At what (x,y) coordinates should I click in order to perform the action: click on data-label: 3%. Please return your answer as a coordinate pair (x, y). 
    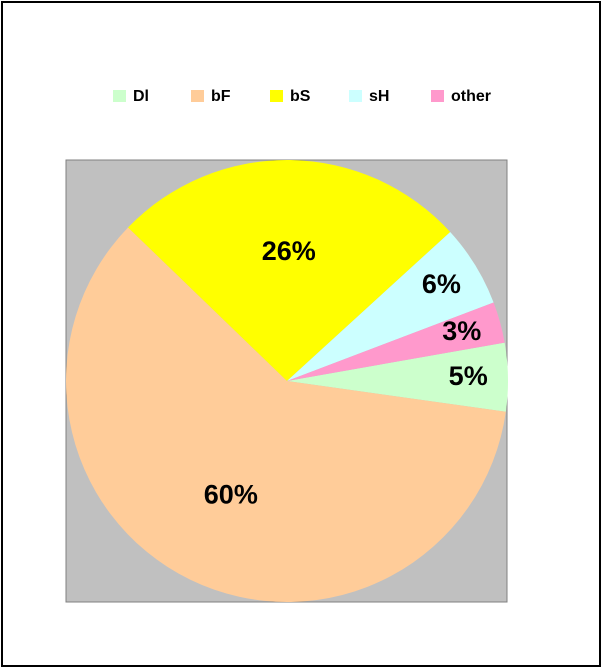
    Looking at the image, I should click on (461, 331).